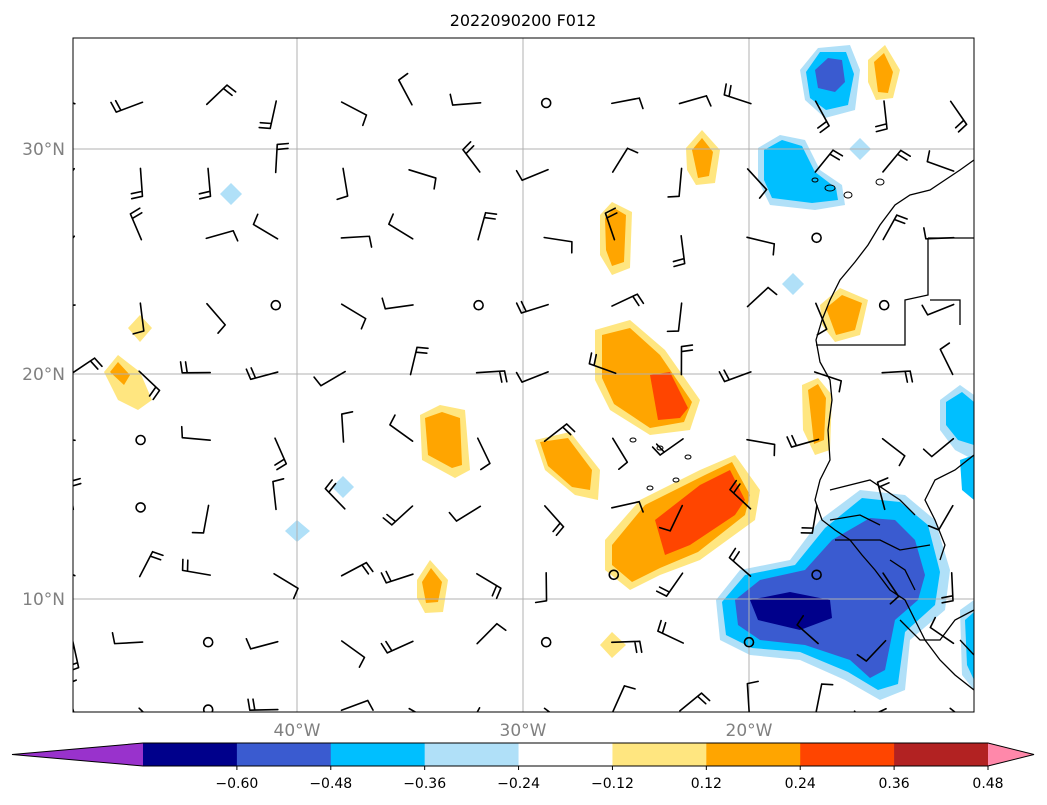 The width and height of the screenshot is (1047, 805). Describe the element at coordinates (77, 754) in the screenshot. I see `colorbar-extend-low` at that location.